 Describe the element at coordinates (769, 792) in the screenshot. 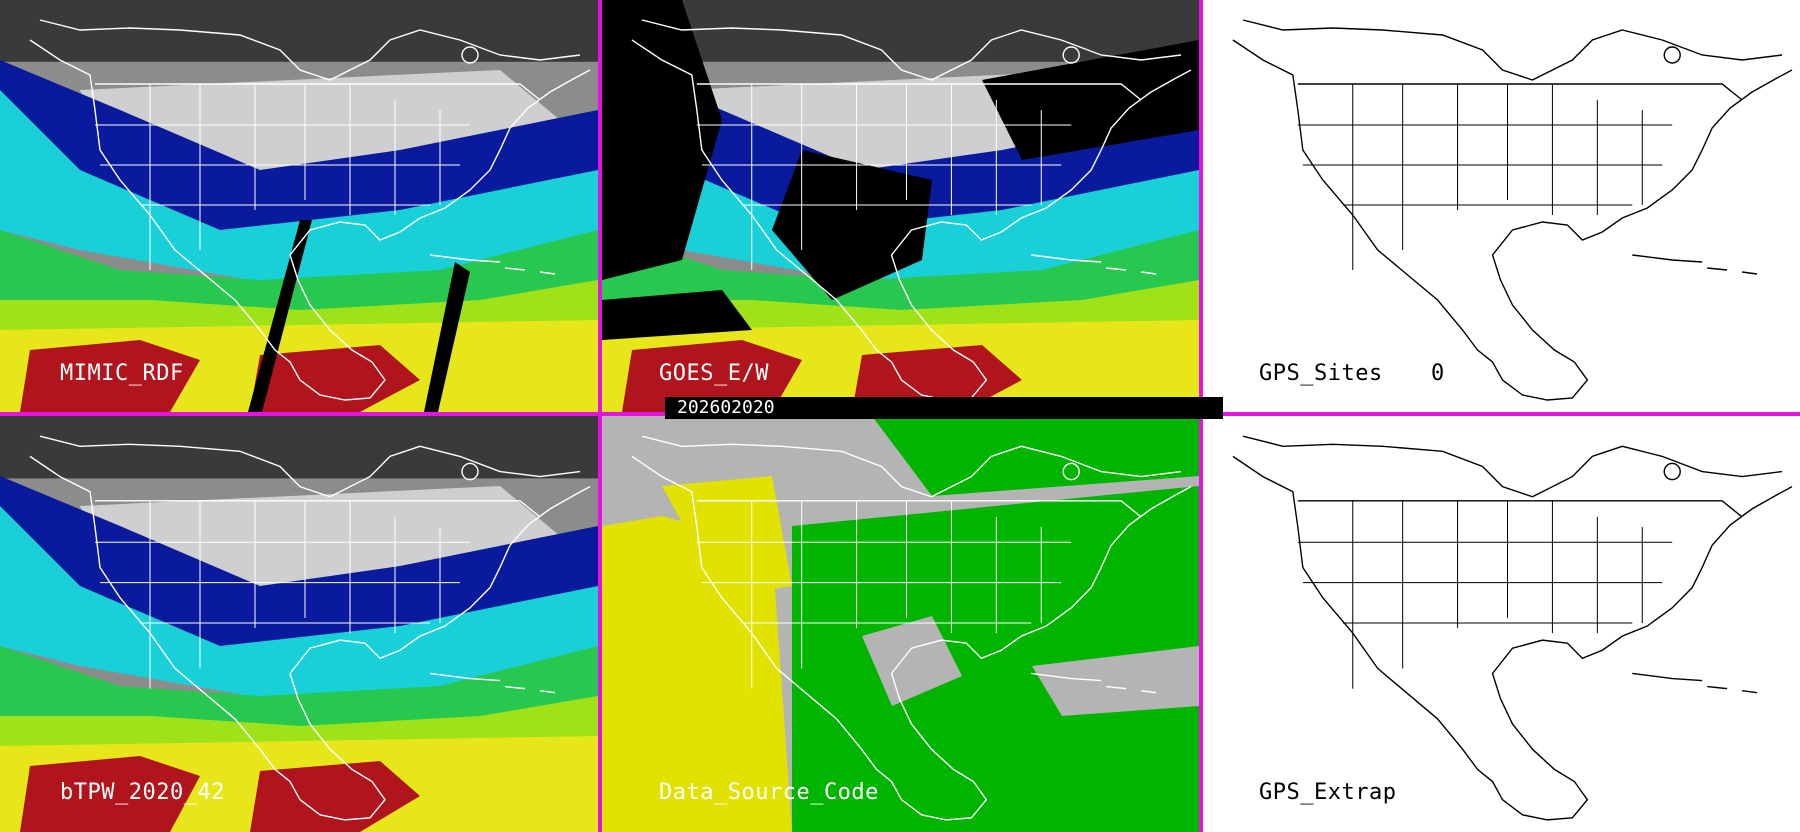

I see `panel-label: Data_Source_Code` at that location.